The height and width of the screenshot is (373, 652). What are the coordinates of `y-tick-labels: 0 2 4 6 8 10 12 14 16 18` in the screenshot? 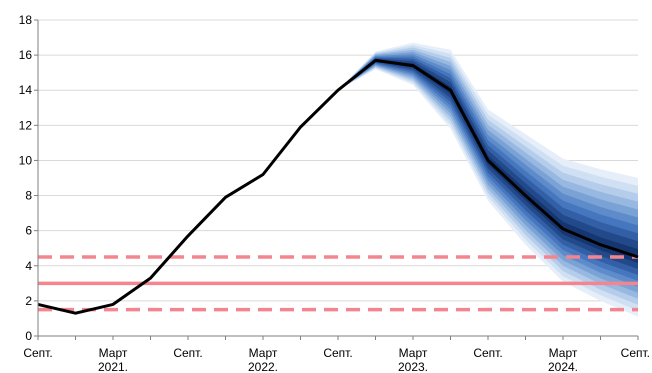 It's located at (26, 178).